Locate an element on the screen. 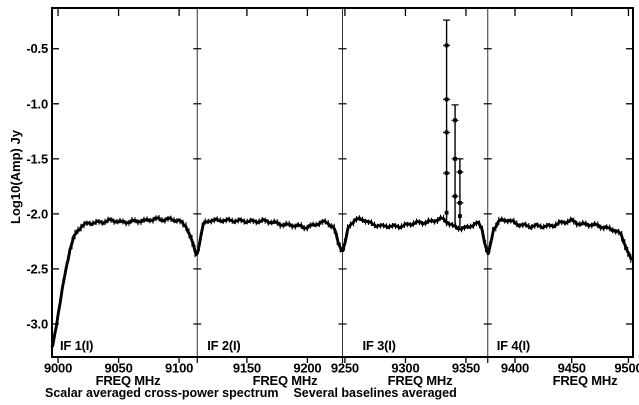  x-tick-label: 9350 is located at coordinates (466, 368).